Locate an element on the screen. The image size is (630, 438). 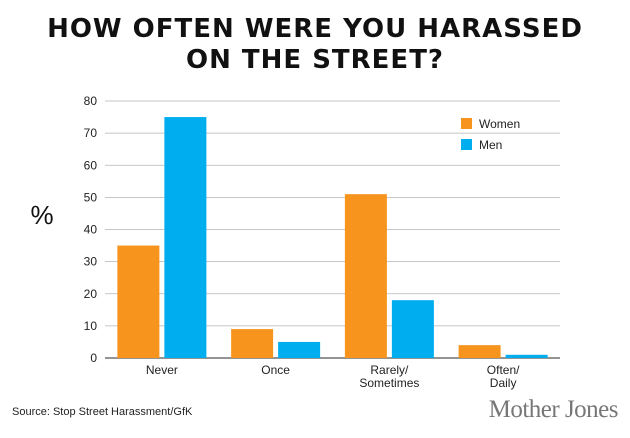
x-tick-label-2-line-1: Sometimes is located at coordinates (389, 383).